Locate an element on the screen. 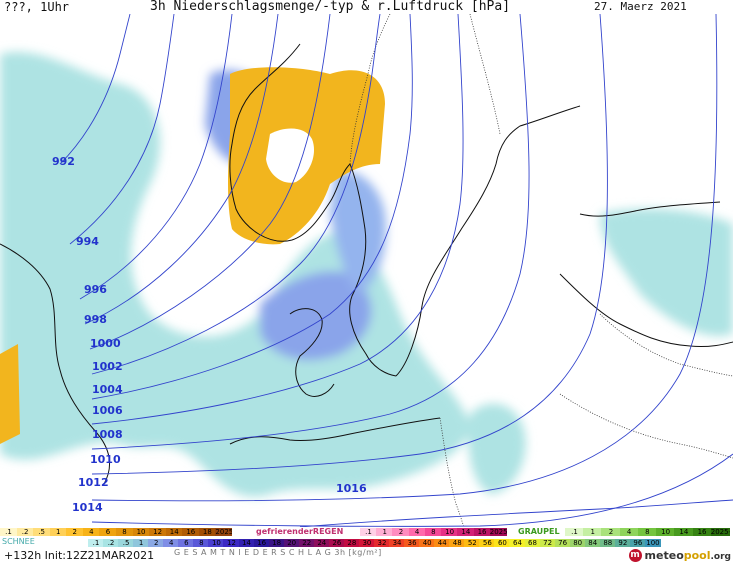 The height and width of the screenshot is (566, 733). coast-germany-netherlands is located at coordinates (335, 431).